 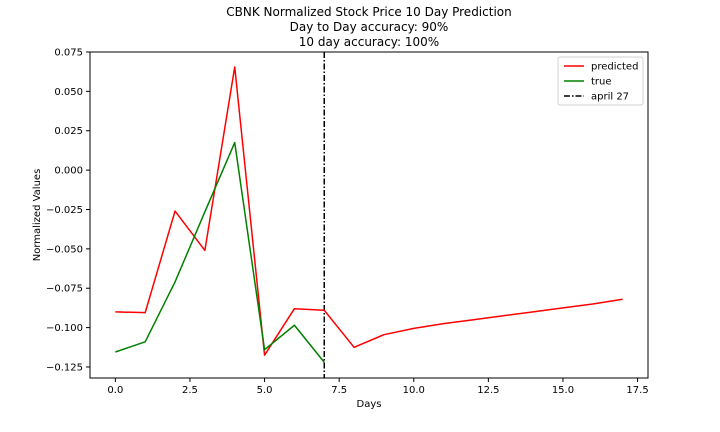 What do you see at coordinates (64, 210) in the screenshot?
I see `y-tick-label: −0.025` at bounding box center [64, 210].